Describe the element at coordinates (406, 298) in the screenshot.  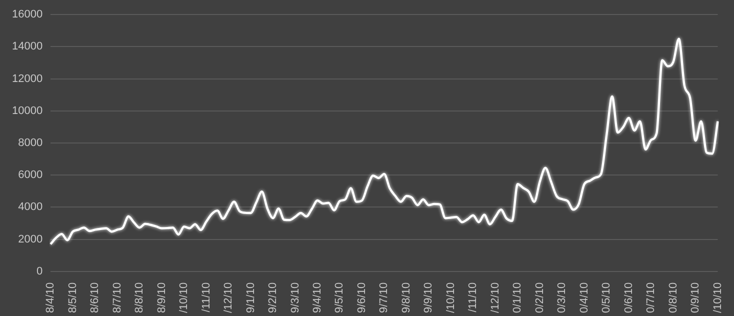
I see `x-tick-label: 9/8/10` at that location.